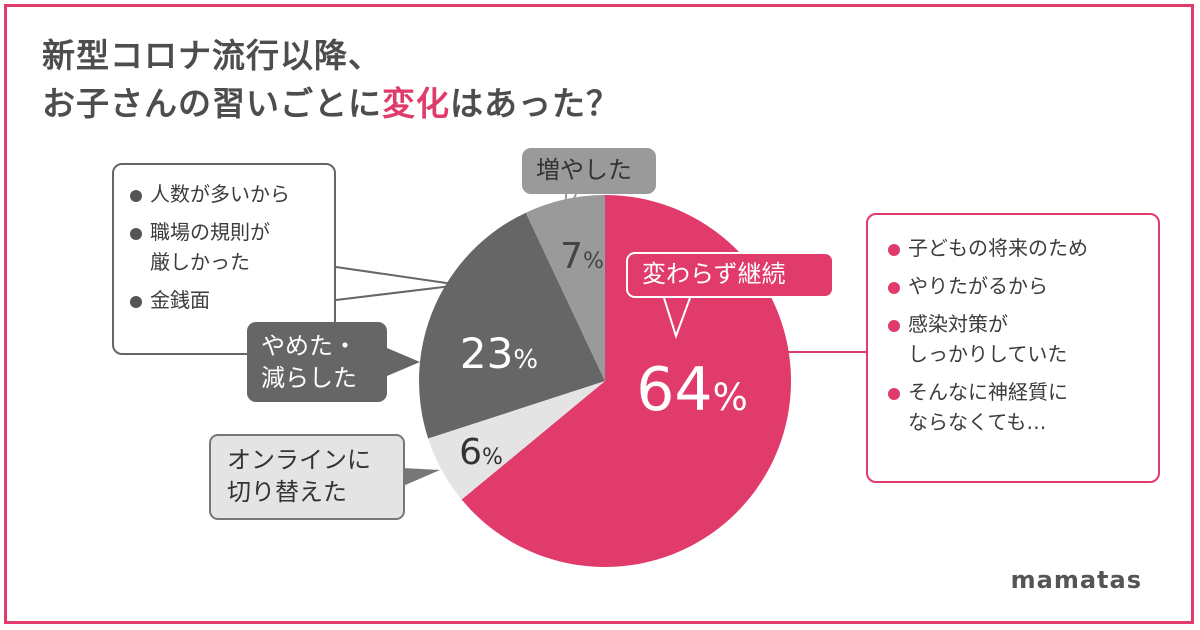  I want to click on reason-quit-item: 人数が多いから, so click(232, 194).